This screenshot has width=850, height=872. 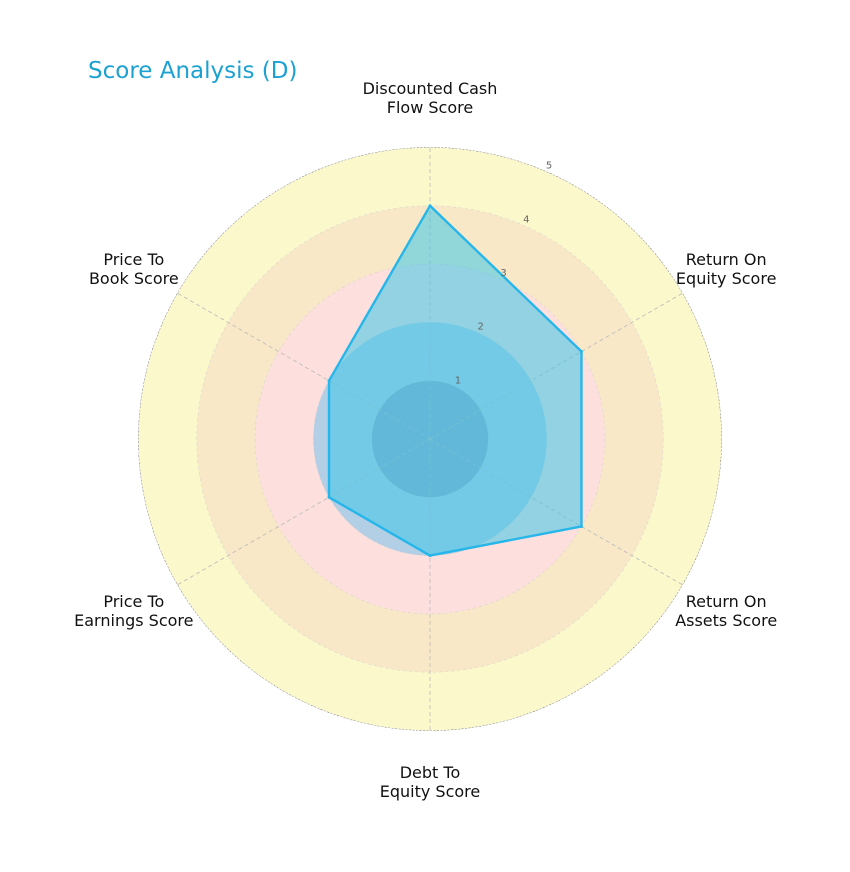 What do you see at coordinates (726, 269) in the screenshot?
I see `axis-label-1: Return On Equity Score` at bounding box center [726, 269].